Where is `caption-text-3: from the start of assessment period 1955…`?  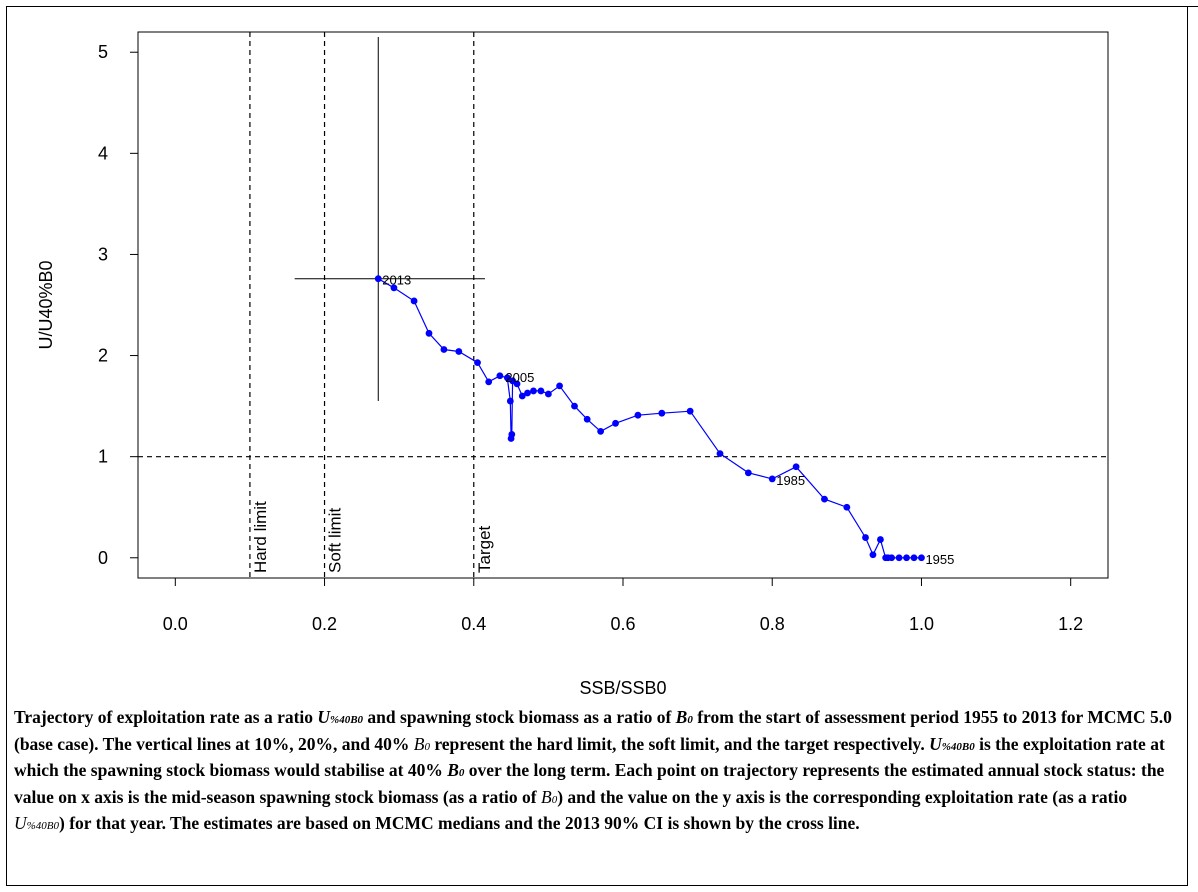
caption-text-3: from the start of assessment period 1955… is located at coordinates (593, 730).